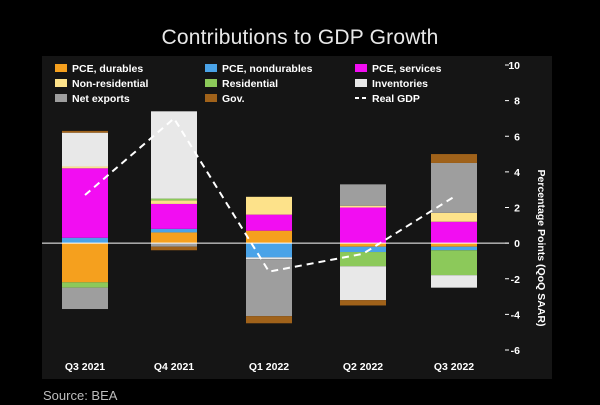 The image size is (600, 405). I want to click on legend-label: PCE, services, so click(407, 69).